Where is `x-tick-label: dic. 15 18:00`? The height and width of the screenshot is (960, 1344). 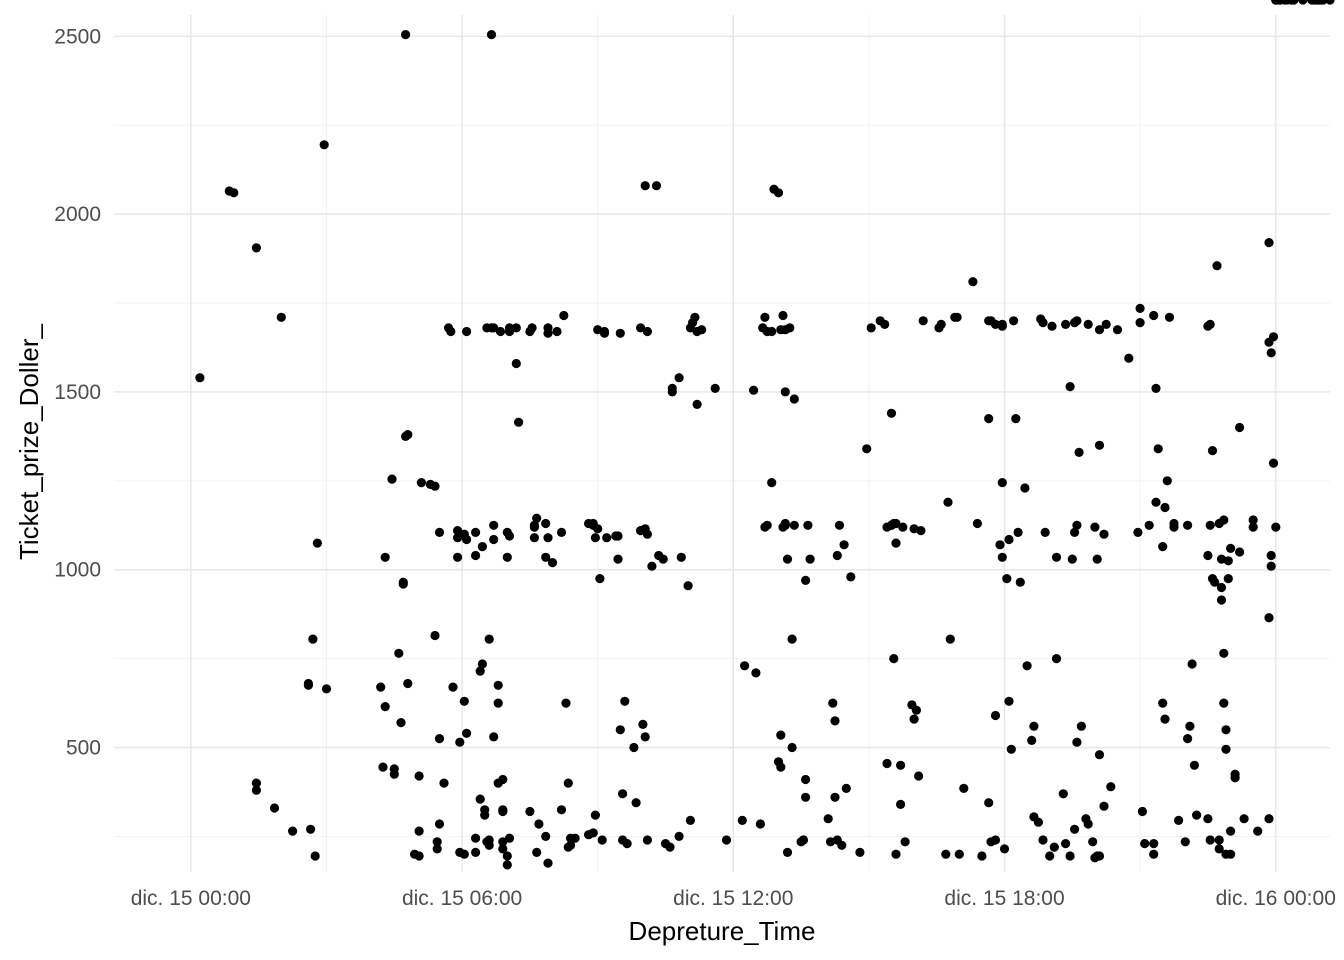
x-tick-label: dic. 15 18:00 is located at coordinates (1004, 898).